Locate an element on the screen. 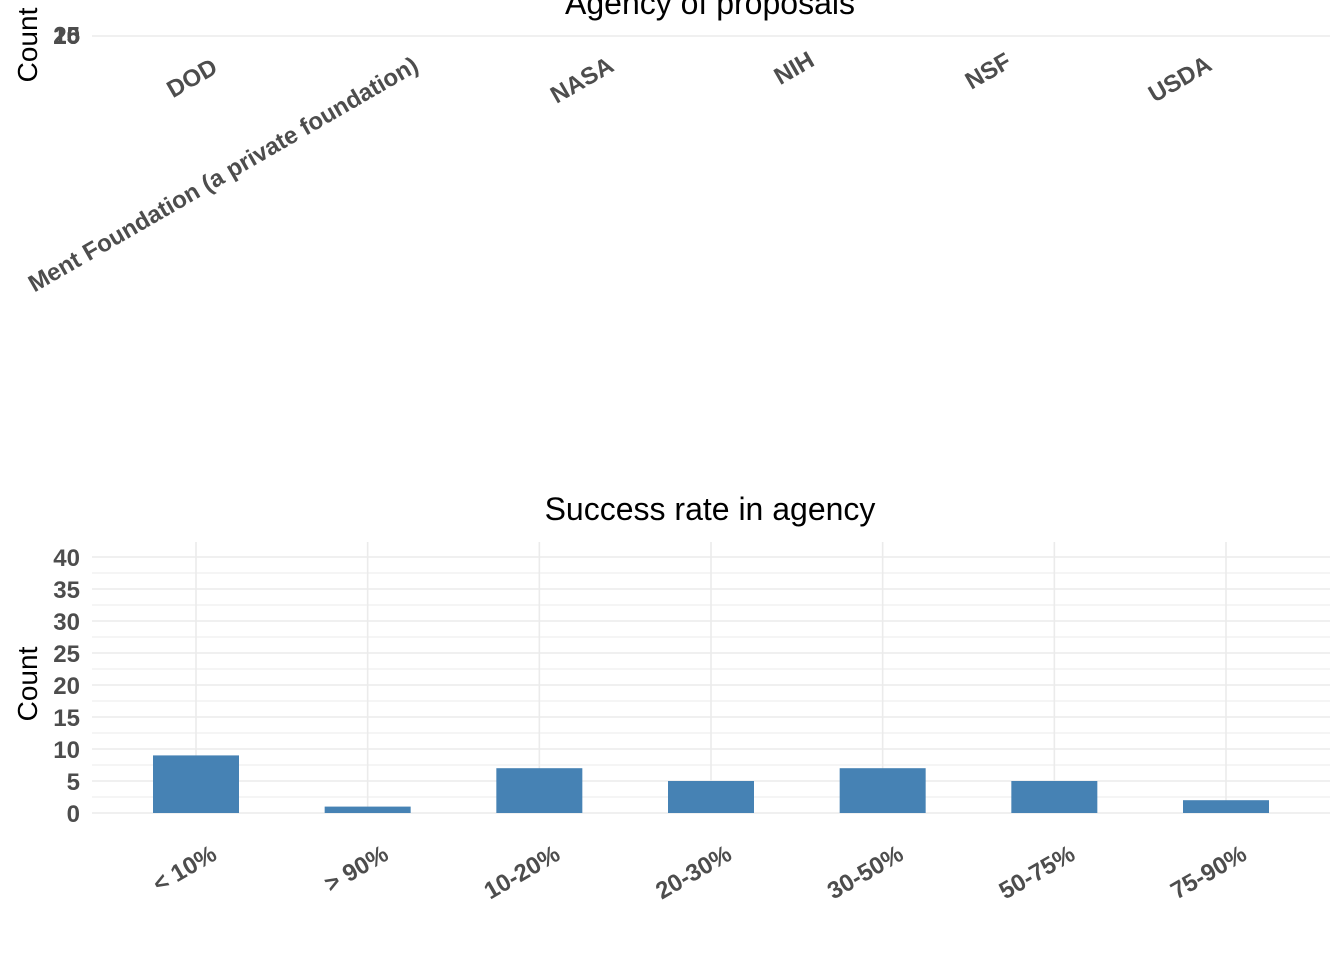 This screenshot has width=1344, height=965. success-rate-x-tick-label: 30-50% is located at coordinates (865, 872).